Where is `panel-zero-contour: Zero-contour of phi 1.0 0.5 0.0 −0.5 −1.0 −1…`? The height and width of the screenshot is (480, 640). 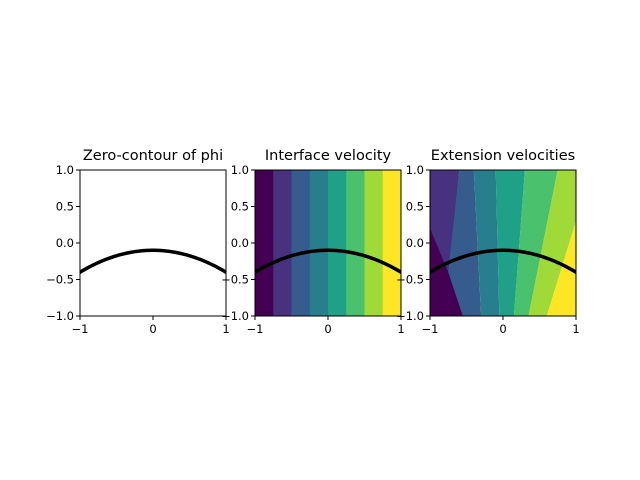 panel-zero-contour: Zero-contour of phi 1.0 0.5 0.0 −0.5 −1.0 −1… is located at coordinates (138, 242).